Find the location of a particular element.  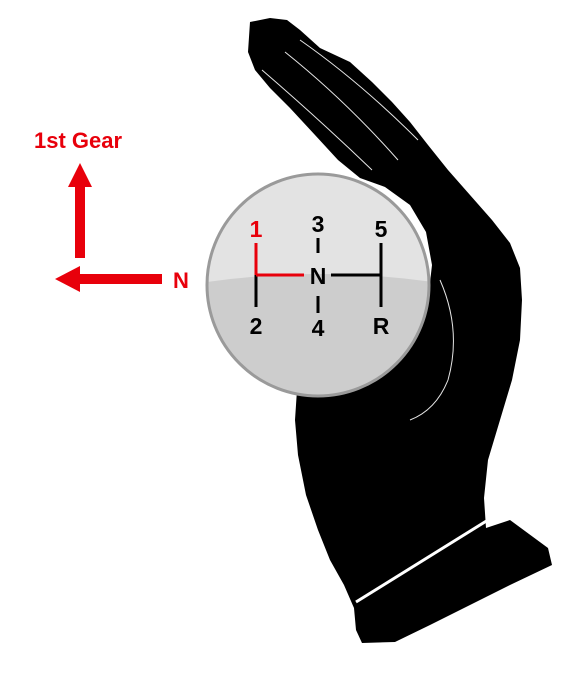

gear-label-5: 5 is located at coordinates (381, 229).